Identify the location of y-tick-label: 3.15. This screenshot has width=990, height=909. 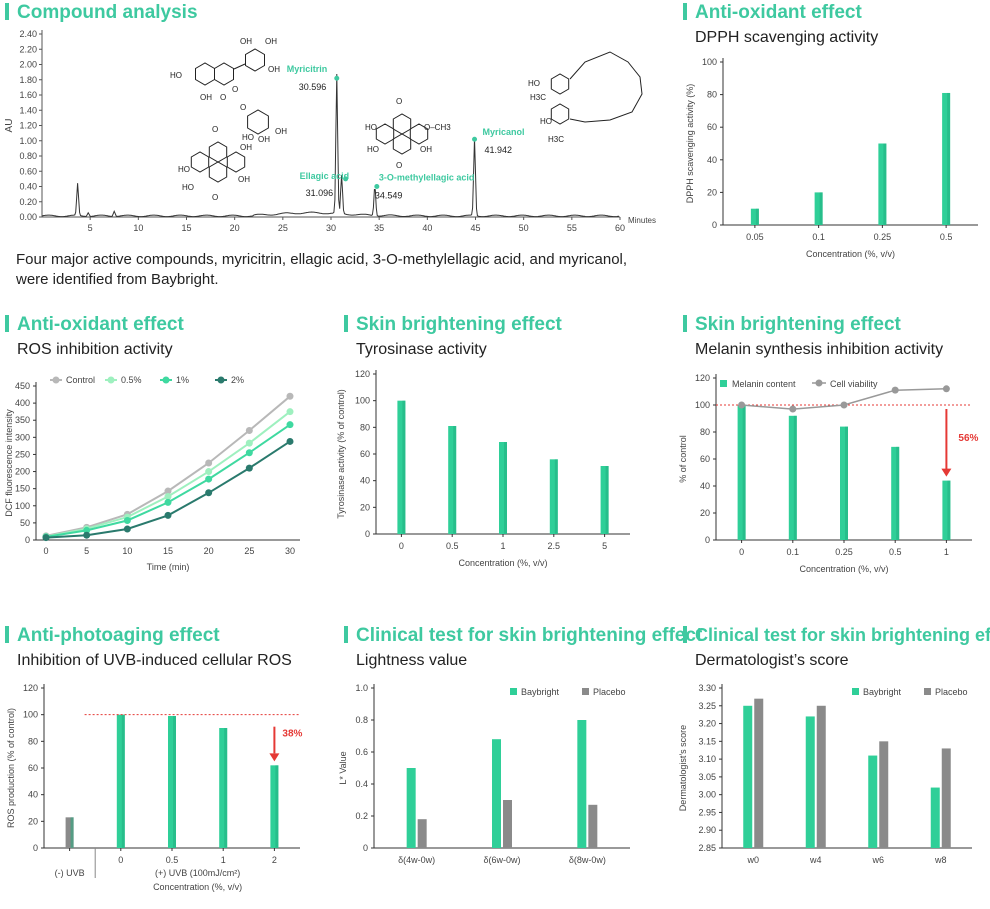
(707, 741).